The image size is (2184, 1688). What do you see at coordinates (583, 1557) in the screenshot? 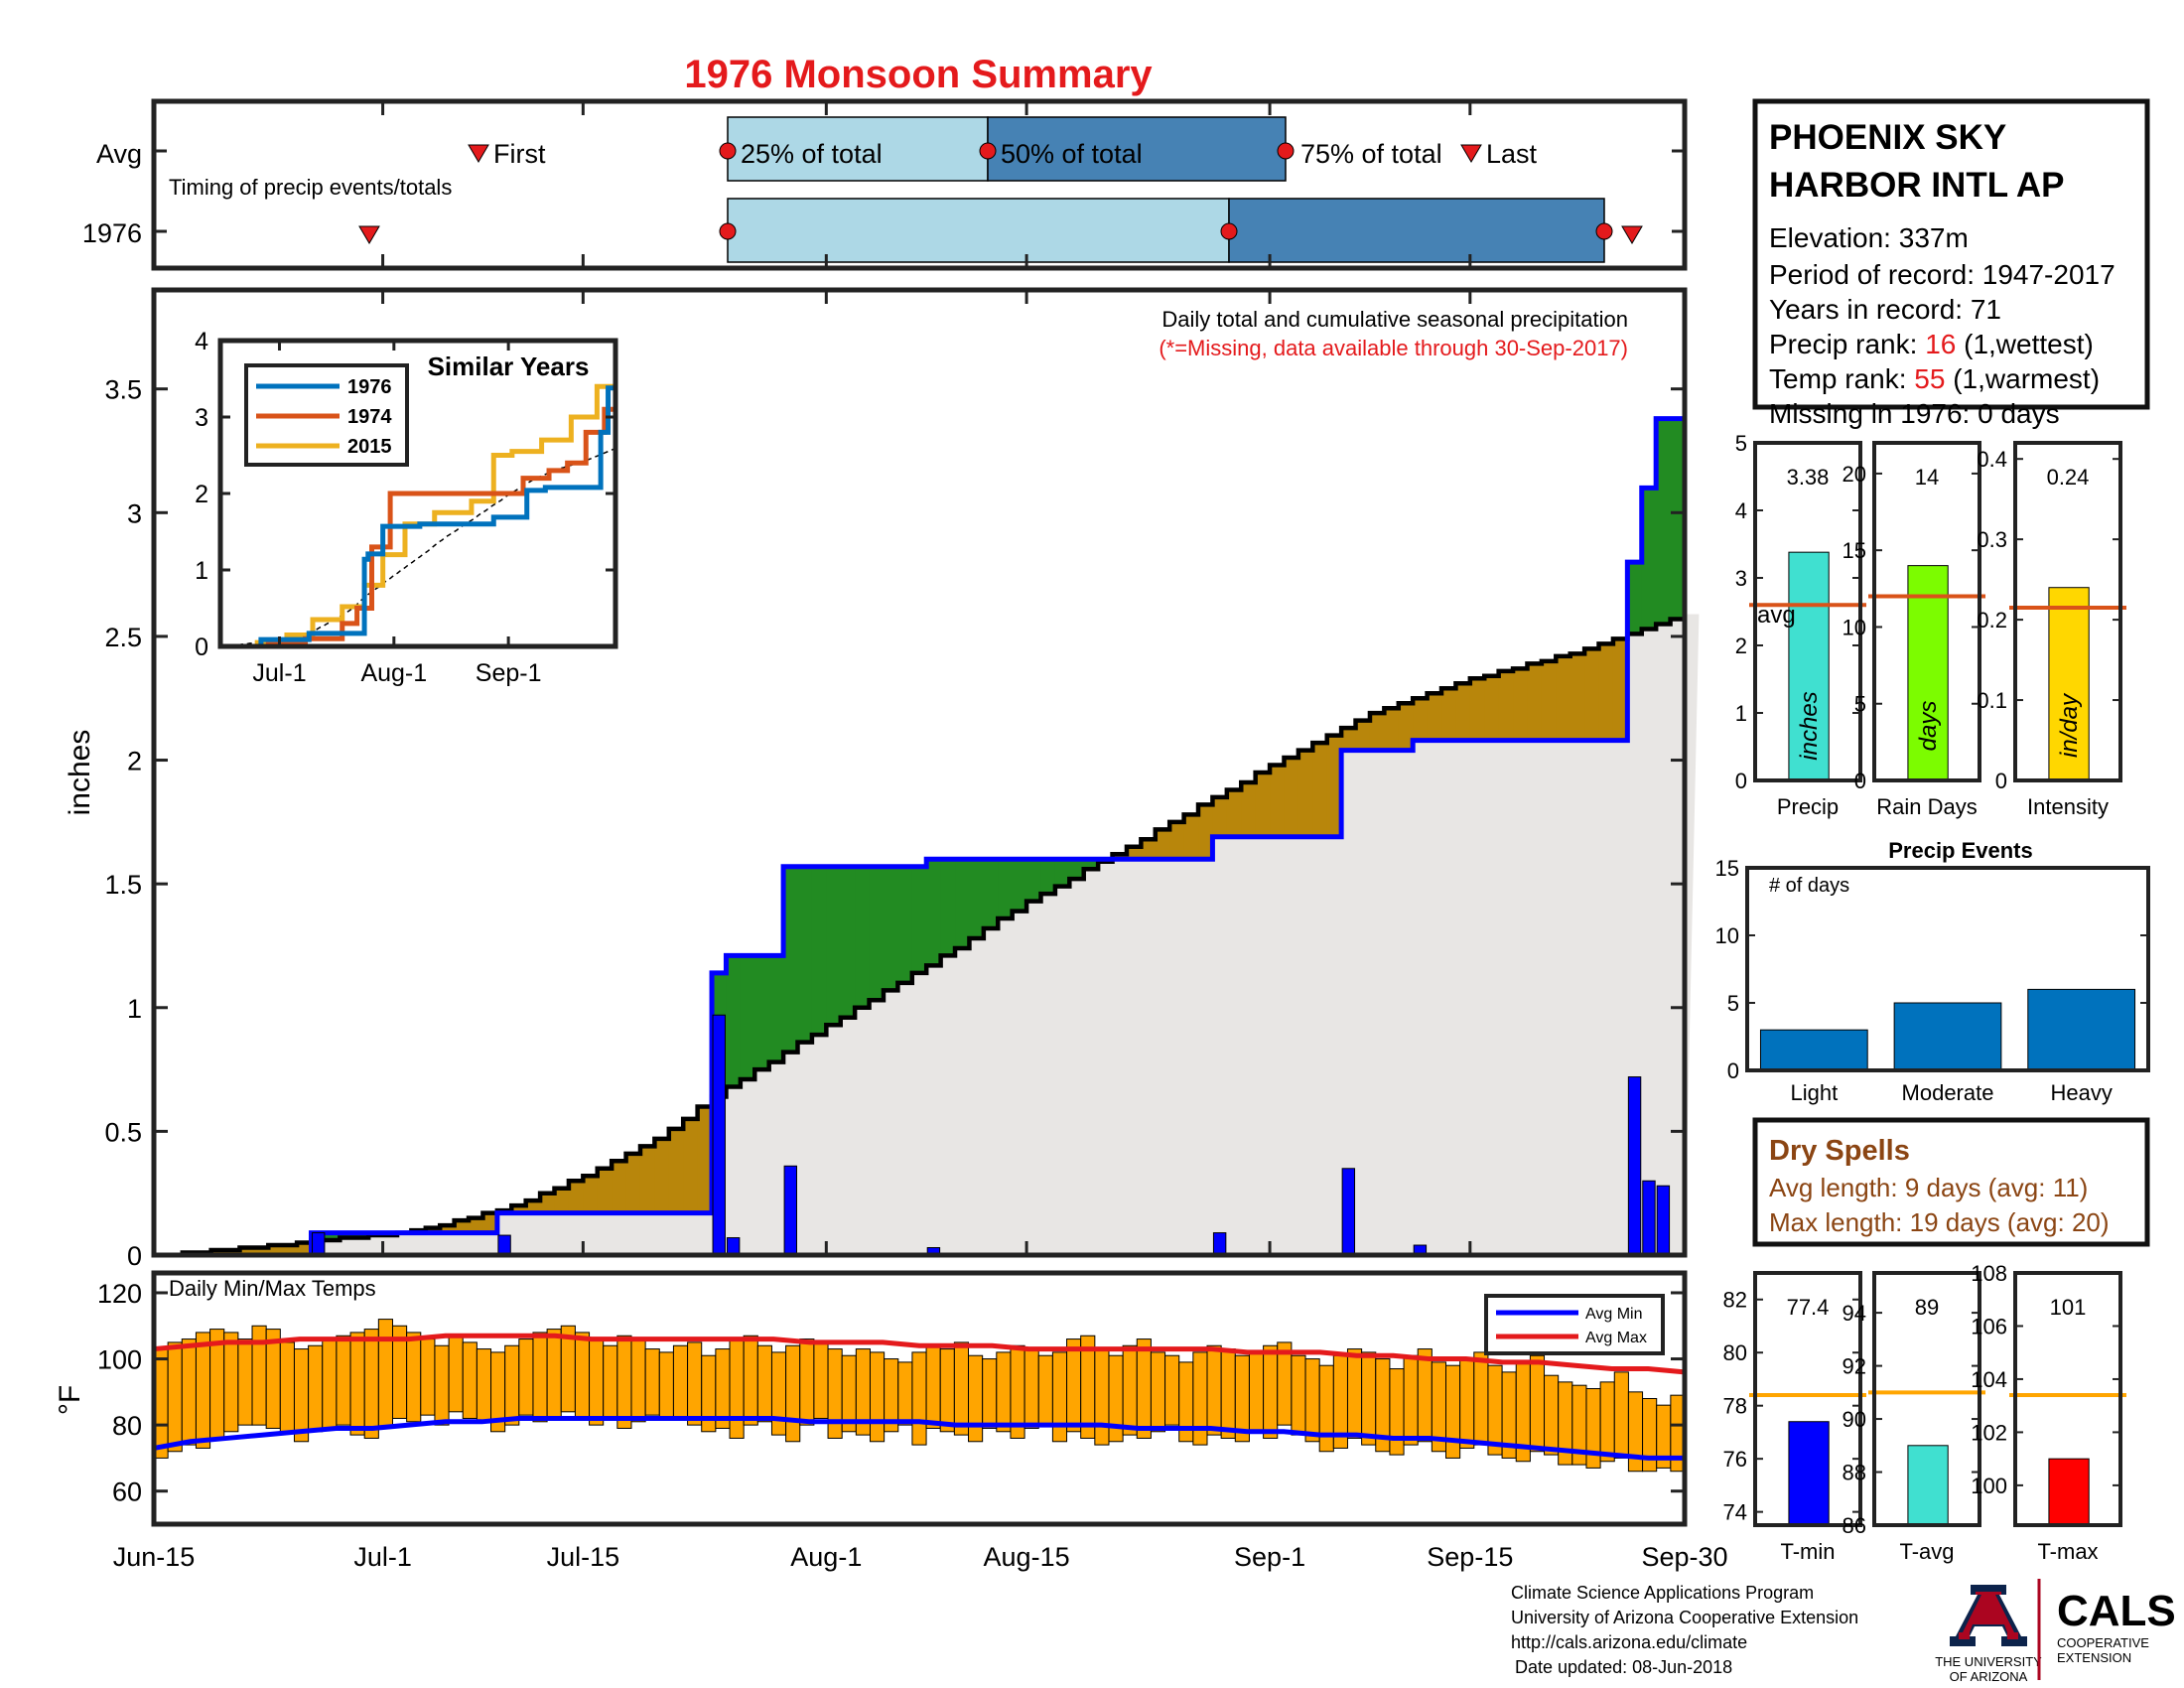
I see `x-tick-label: Jul-15` at bounding box center [583, 1557].